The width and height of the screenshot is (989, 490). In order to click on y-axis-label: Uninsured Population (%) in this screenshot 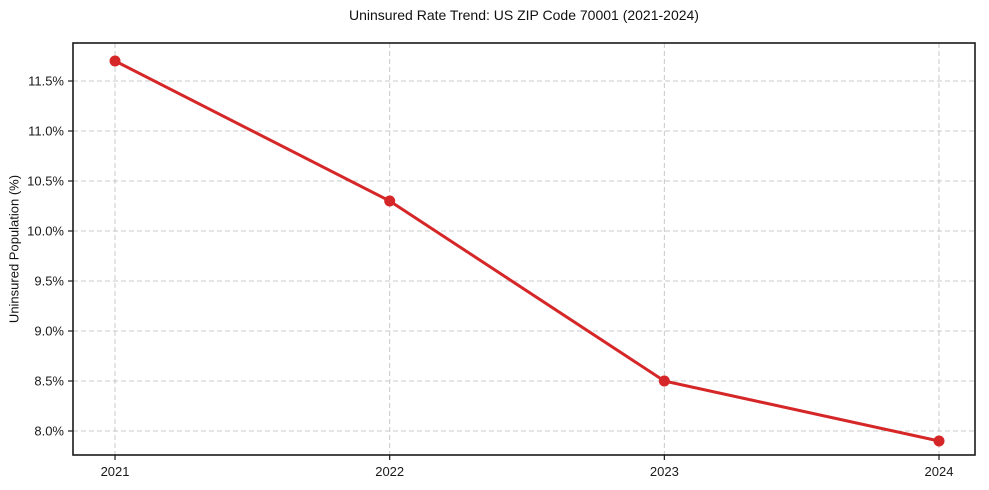, I will do `click(14, 249)`.